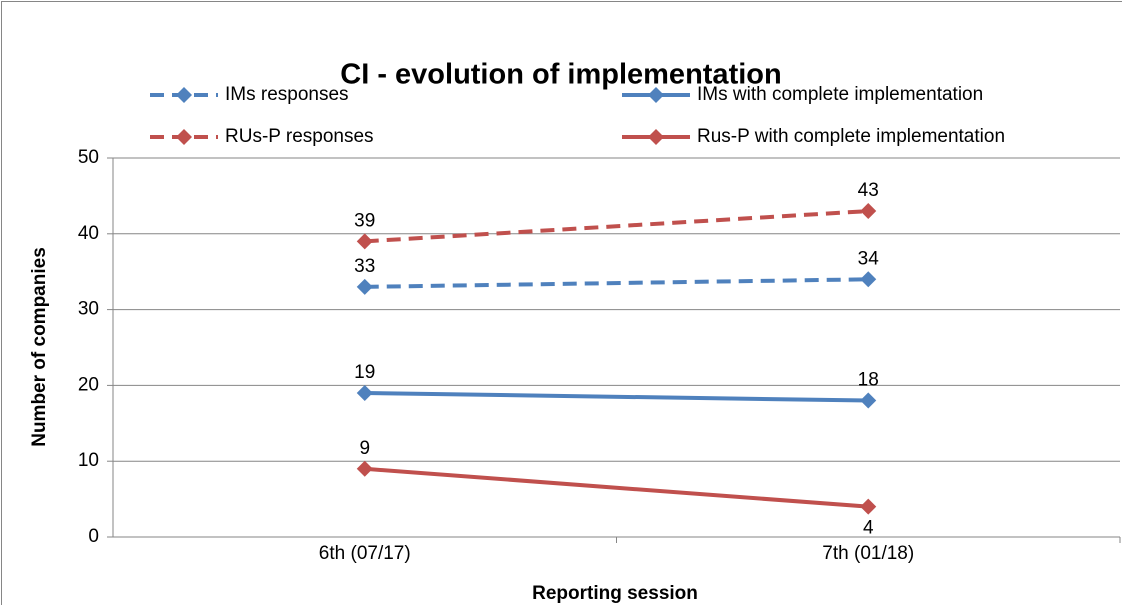  Describe the element at coordinates (39, 347) in the screenshot. I see `y-axis-label: Number of companies` at that location.